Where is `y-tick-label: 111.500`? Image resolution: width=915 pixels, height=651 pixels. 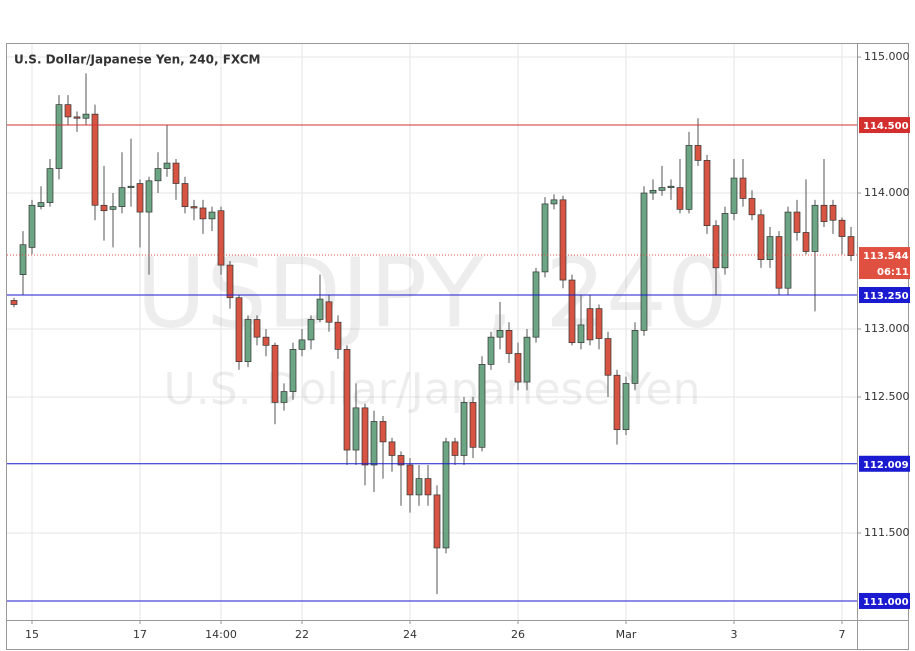 y-tick-label: 111.500 is located at coordinates (887, 532).